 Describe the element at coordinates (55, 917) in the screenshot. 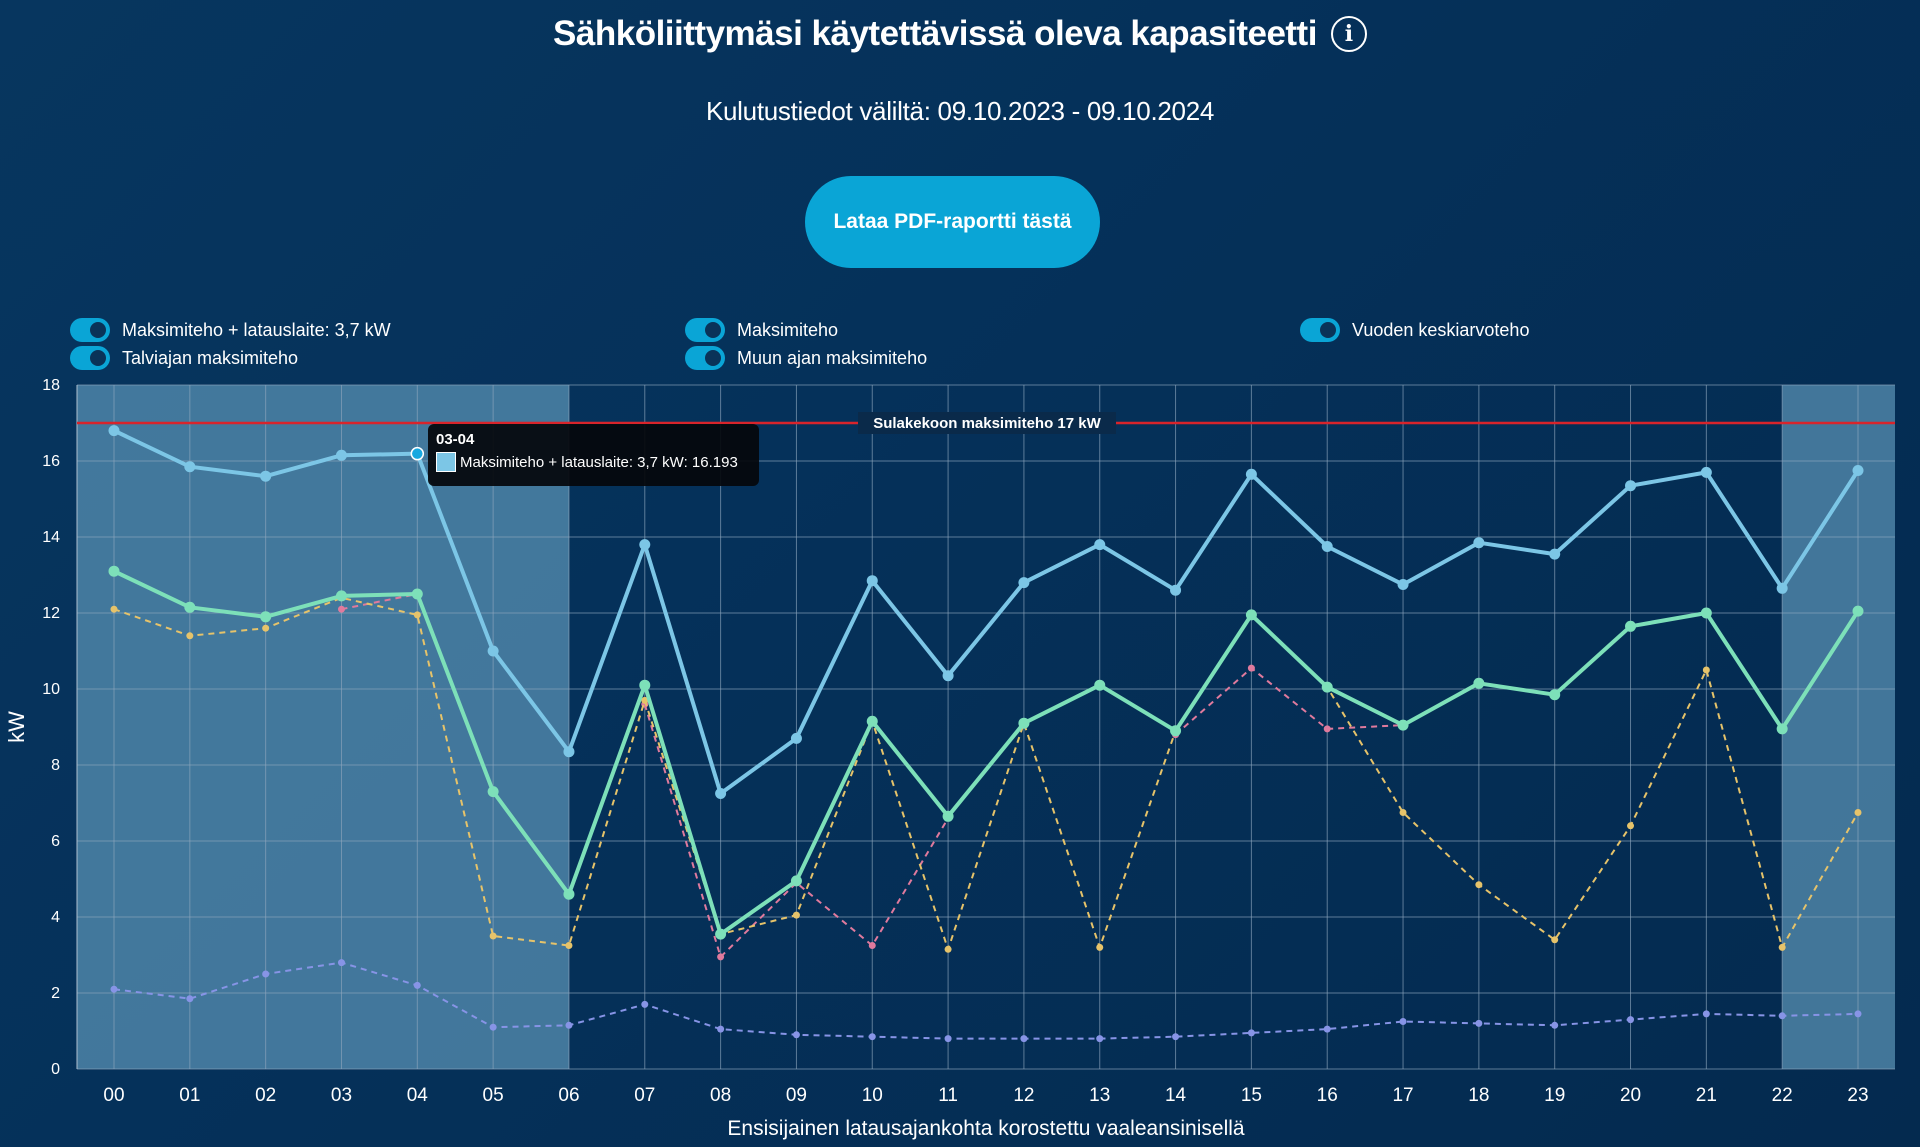

I see `y-tick-label: 4` at that location.